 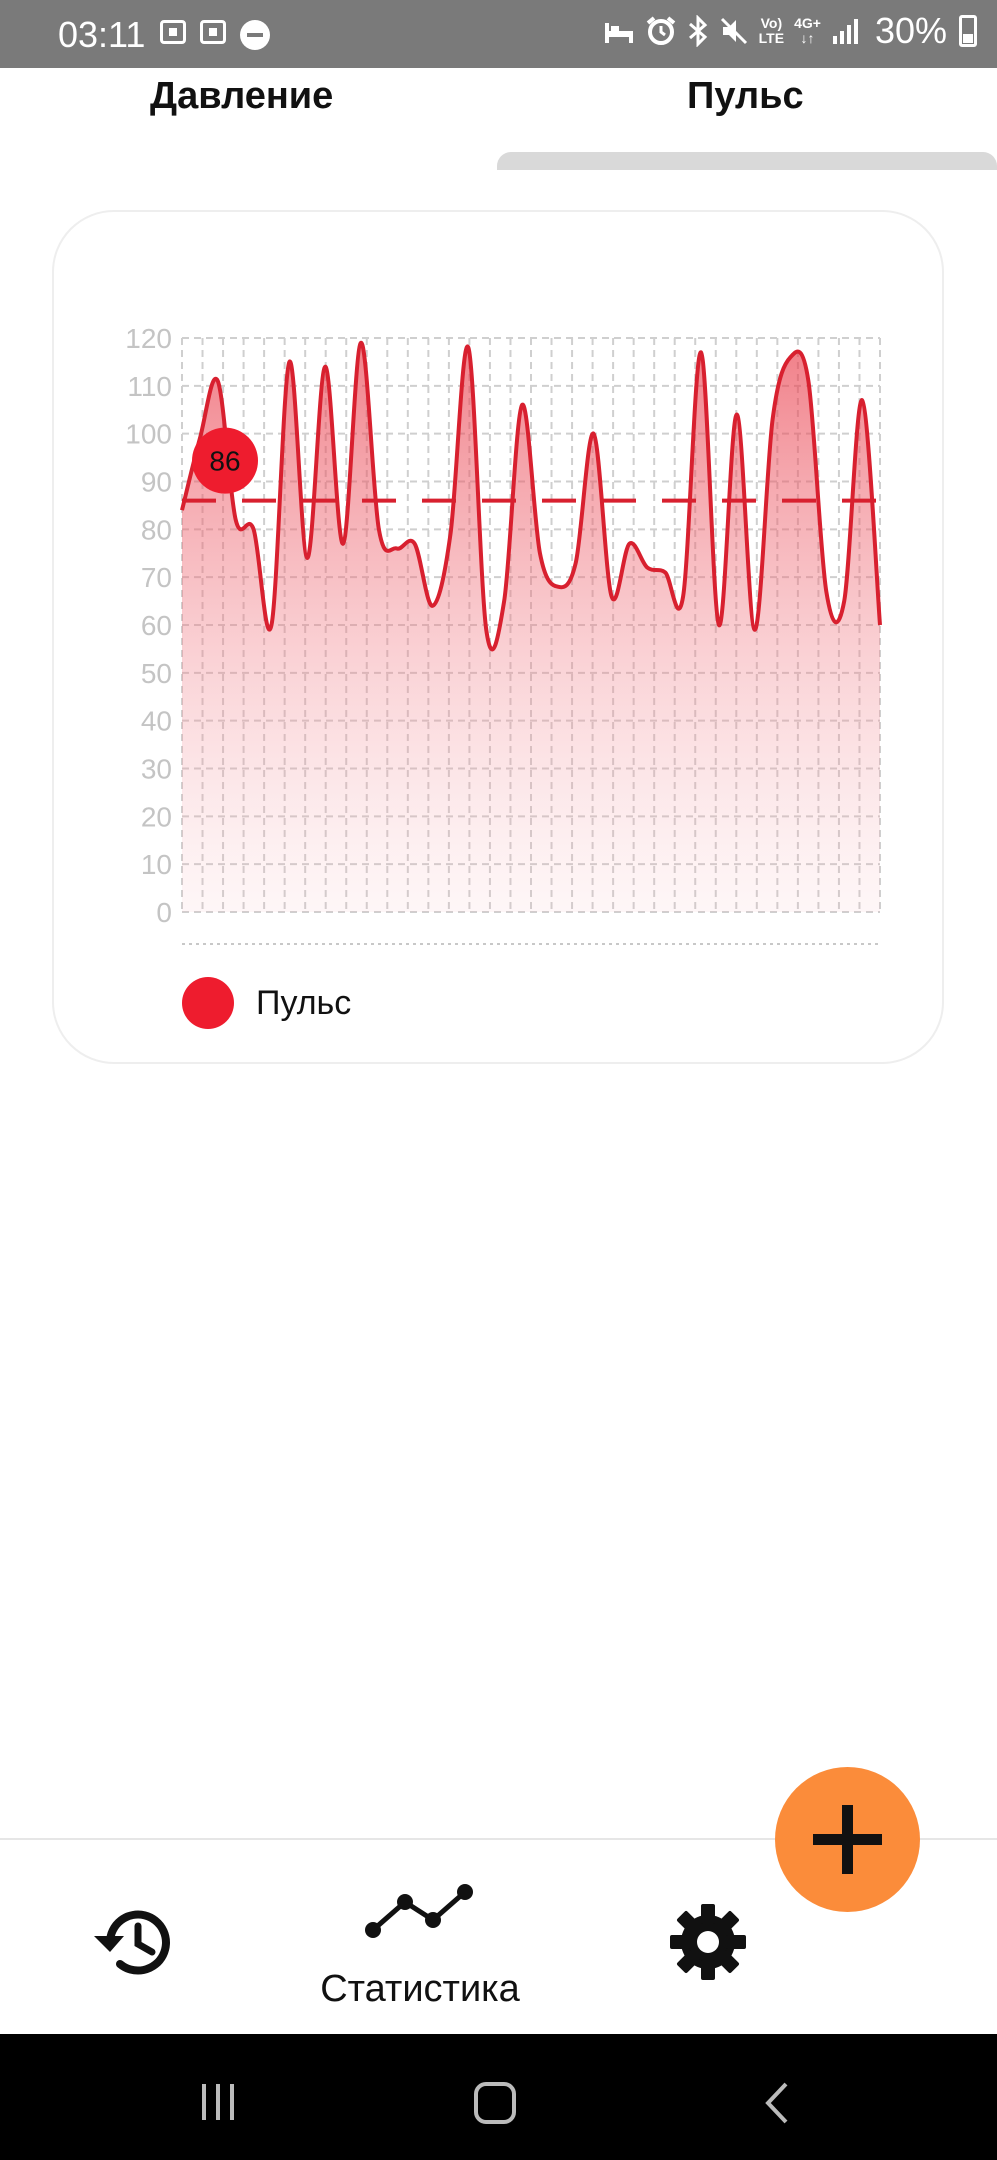 I want to click on reference-badge-label: 86, so click(x=224, y=461).